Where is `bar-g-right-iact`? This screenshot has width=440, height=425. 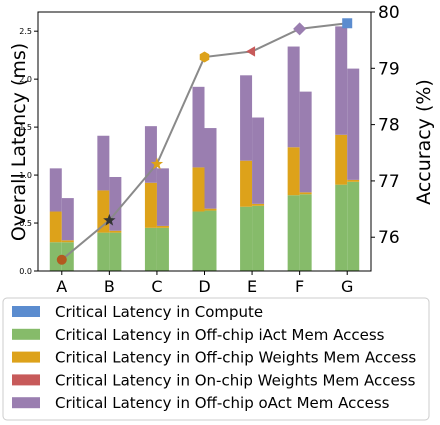
bar-g-right-iact is located at coordinates (353, 226).